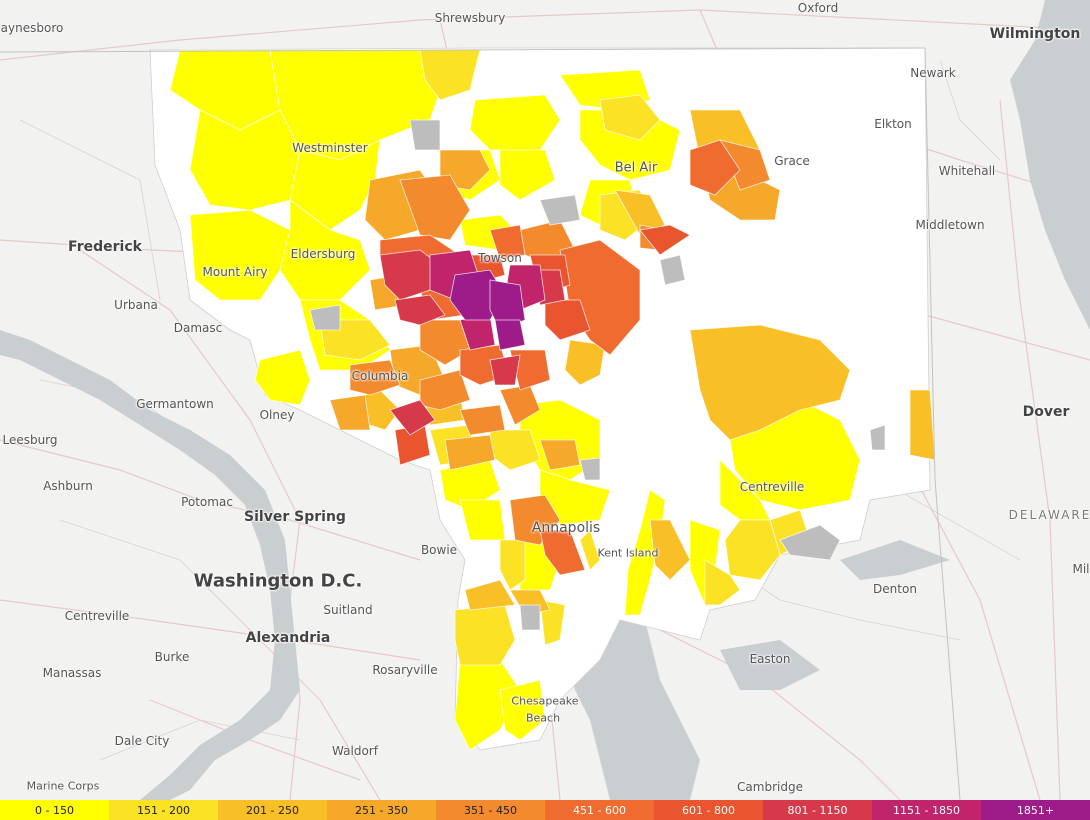  Describe the element at coordinates (381, 810) in the screenshot. I see `legend-item: 251 - 350` at that location.